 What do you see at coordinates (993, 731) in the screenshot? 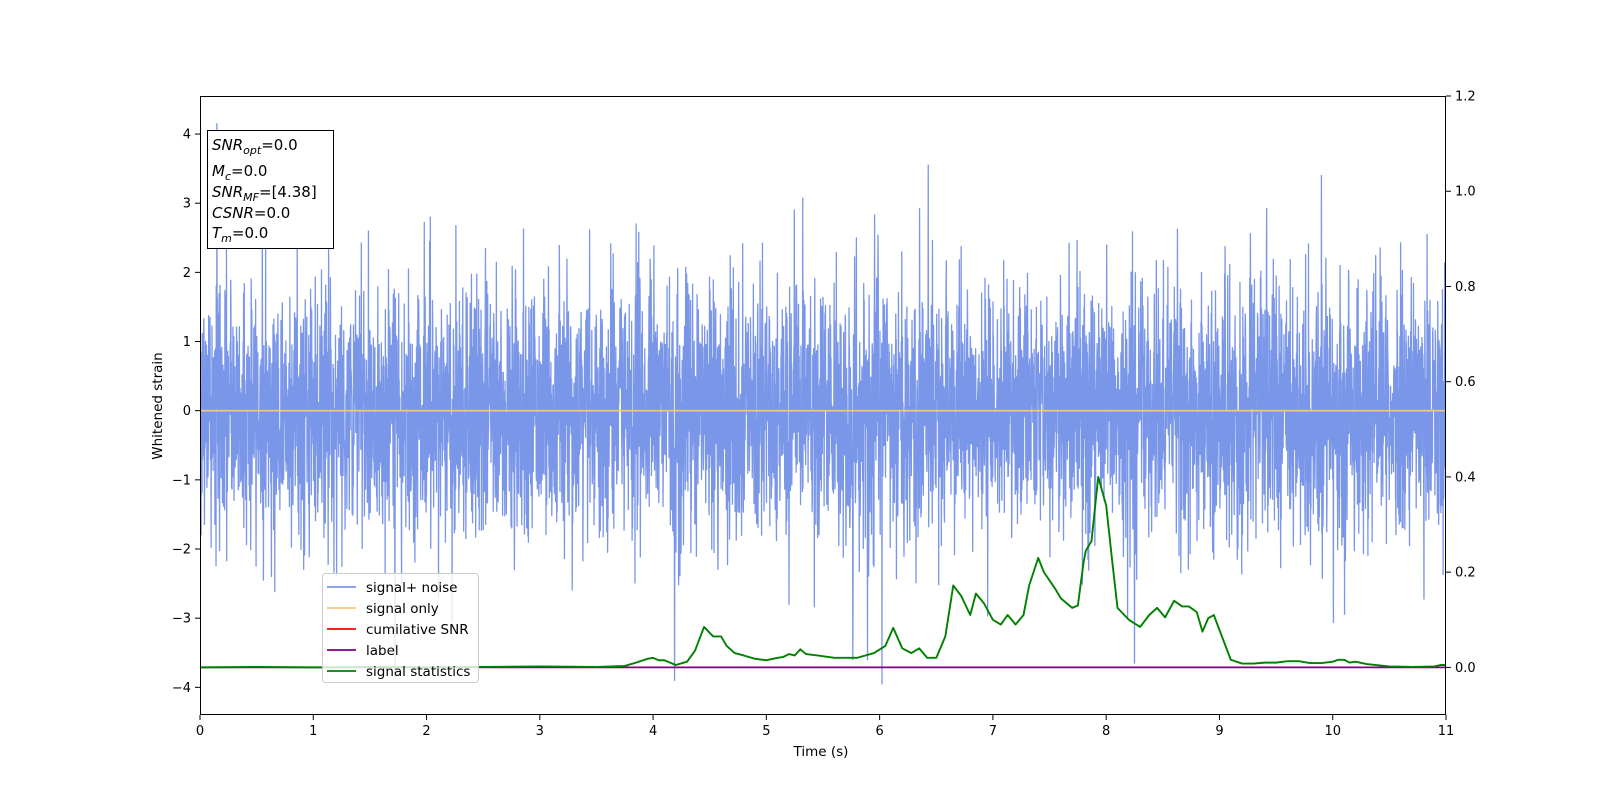
I see `x-tick-label: 7` at bounding box center [993, 731].